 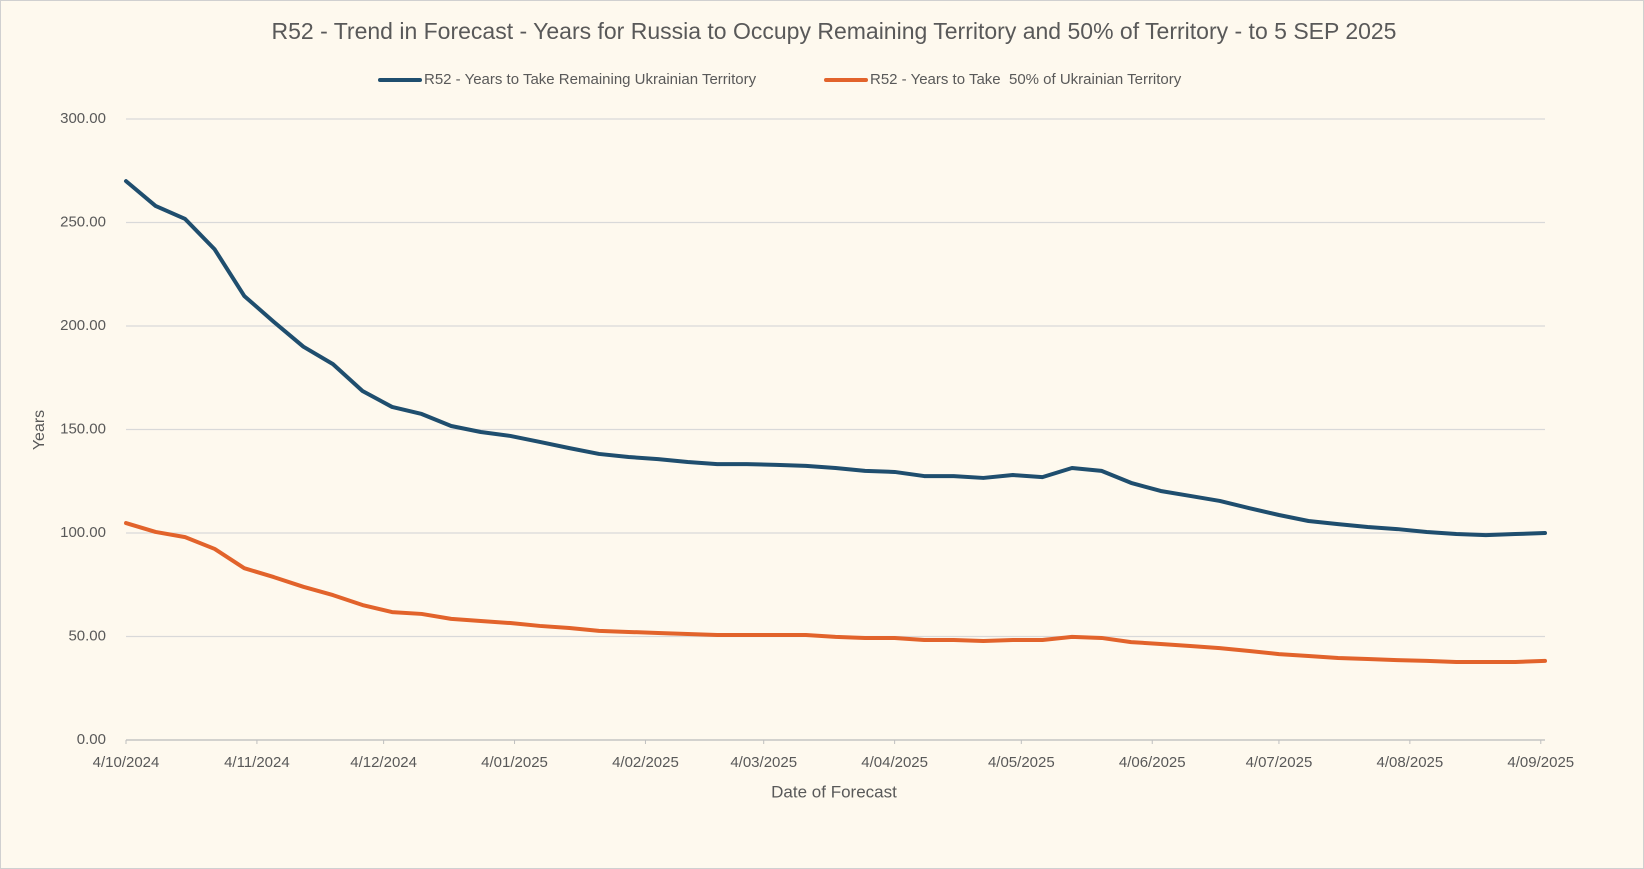 What do you see at coordinates (83, 221) in the screenshot?
I see `y-tick-label: 250.00` at bounding box center [83, 221].